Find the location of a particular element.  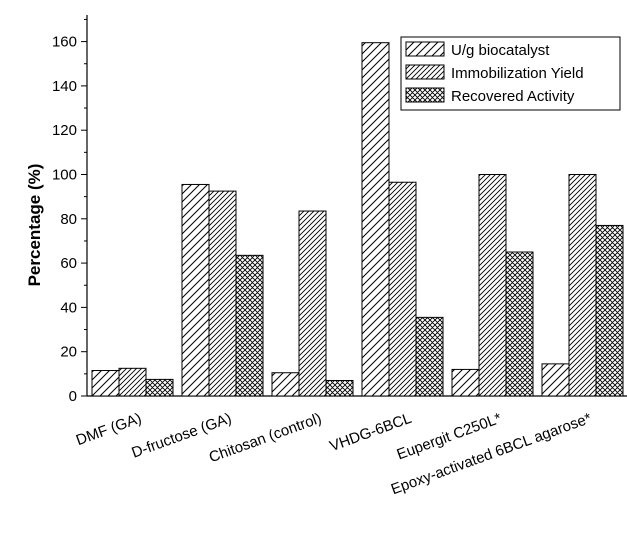

y-tick-label: 80 is located at coordinates (68, 219).